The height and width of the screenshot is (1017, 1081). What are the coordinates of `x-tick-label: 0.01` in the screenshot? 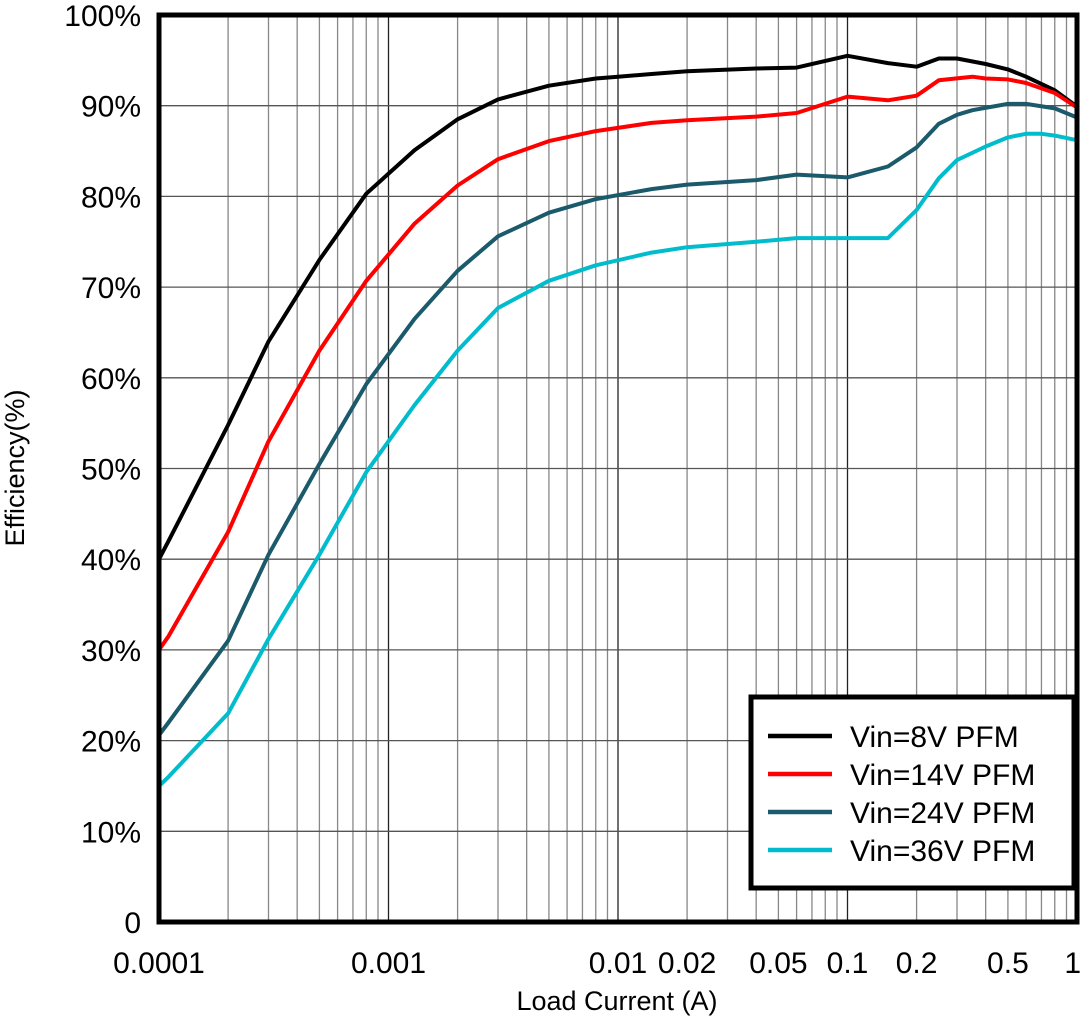 It's located at (618, 963).